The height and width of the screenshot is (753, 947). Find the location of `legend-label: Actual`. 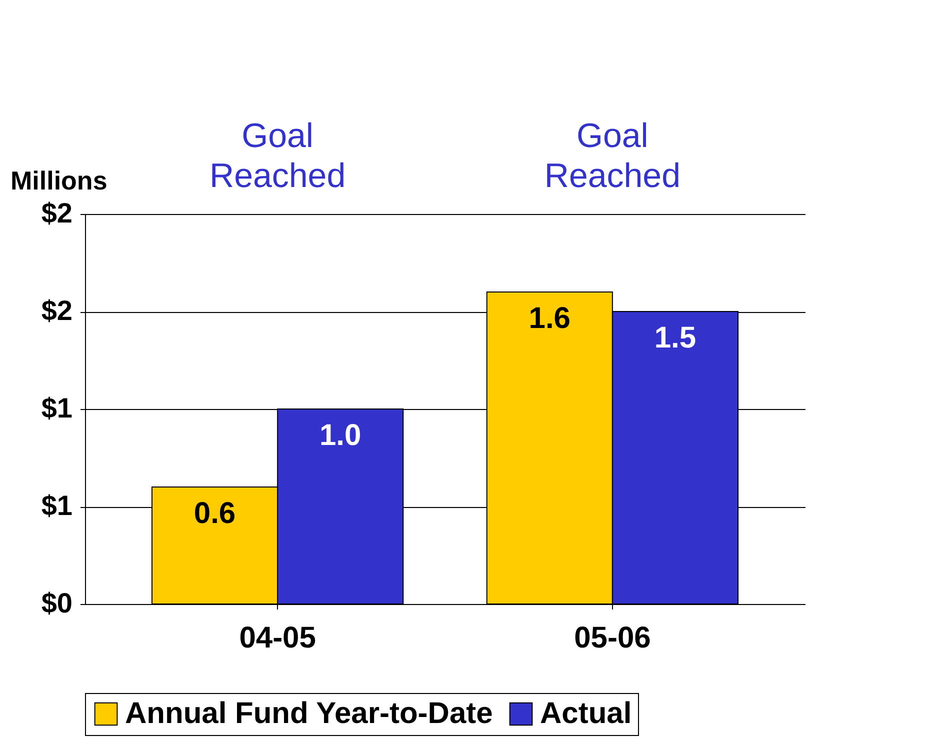

legend-label: Actual is located at coordinates (586, 713).